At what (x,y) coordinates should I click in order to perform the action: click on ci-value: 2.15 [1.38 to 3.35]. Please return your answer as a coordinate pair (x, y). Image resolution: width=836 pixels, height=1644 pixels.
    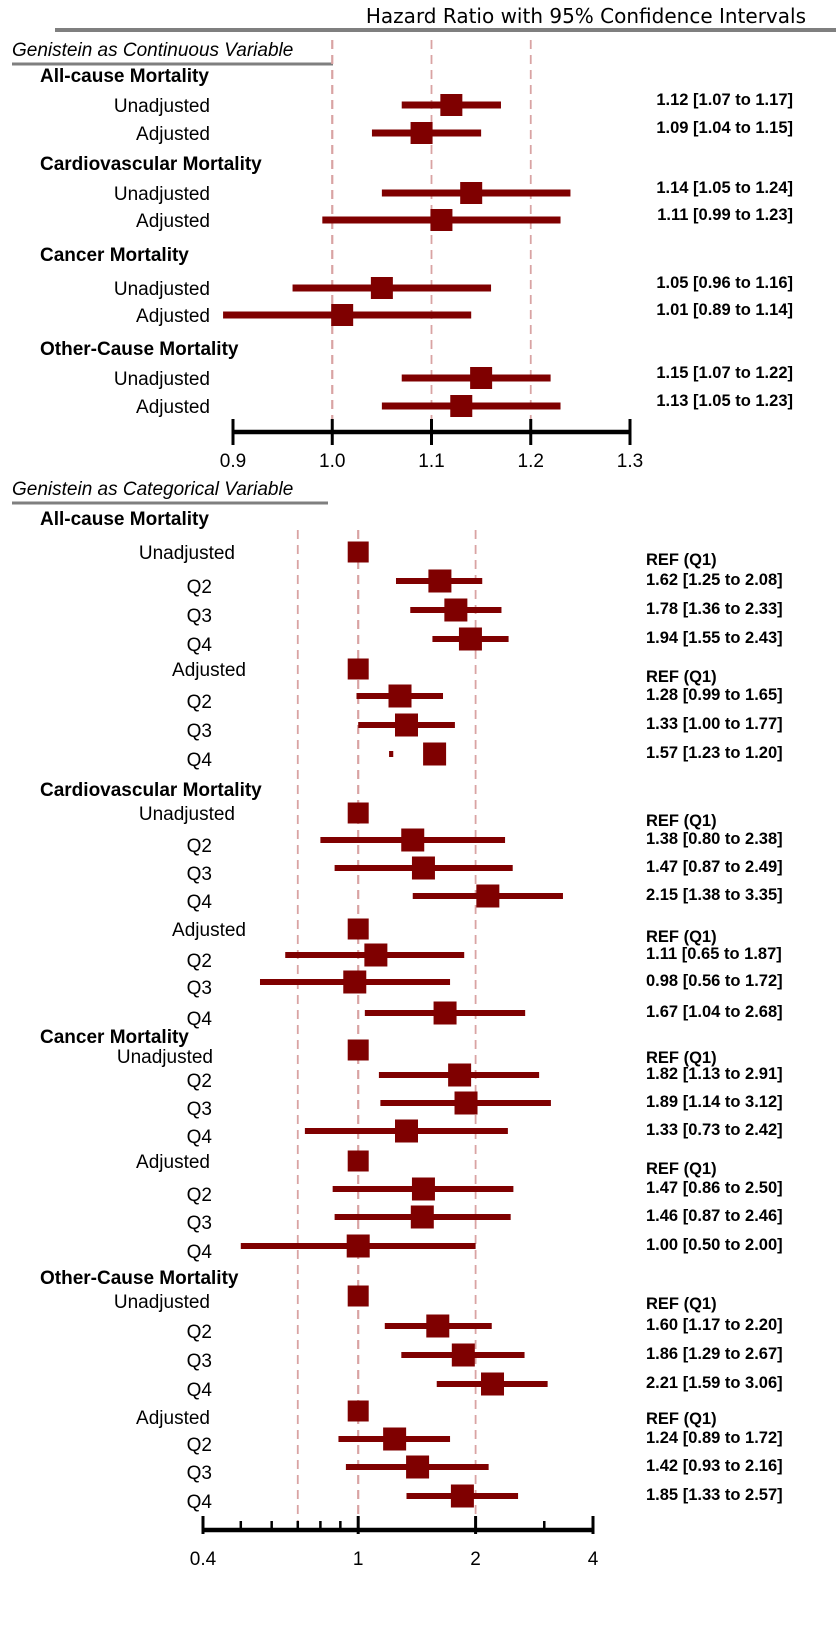
    Looking at the image, I should click on (714, 895).